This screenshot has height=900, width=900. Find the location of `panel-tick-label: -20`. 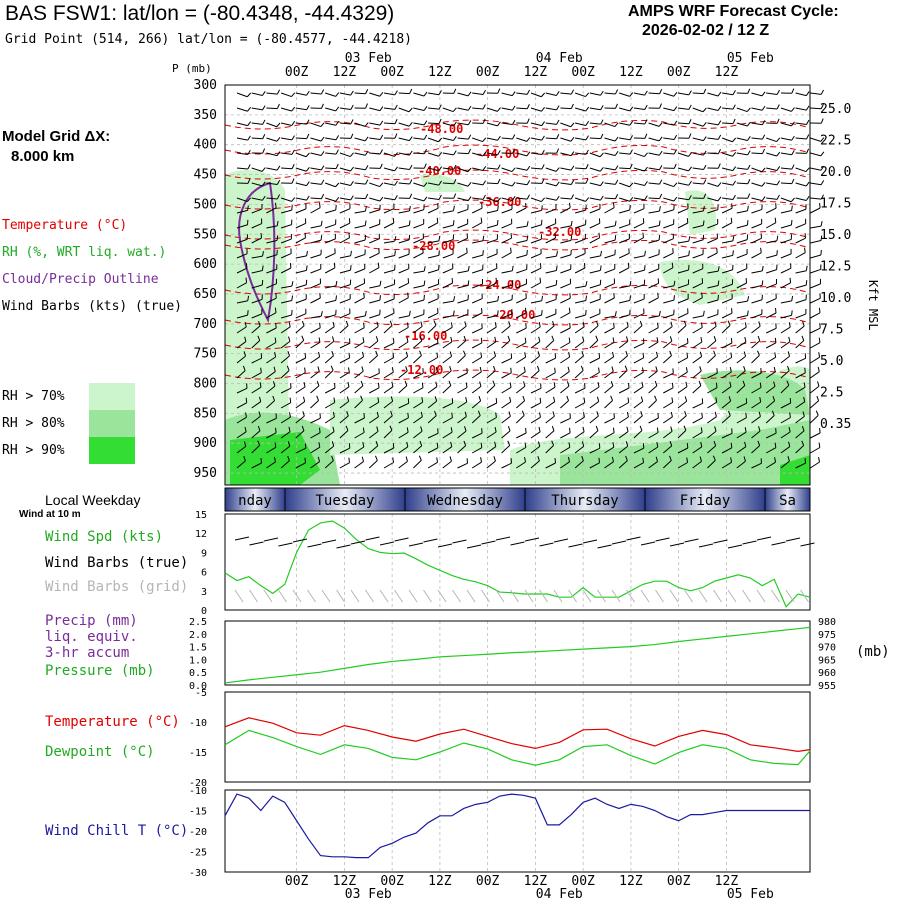

panel-tick-label: -20 is located at coordinates (198, 783).